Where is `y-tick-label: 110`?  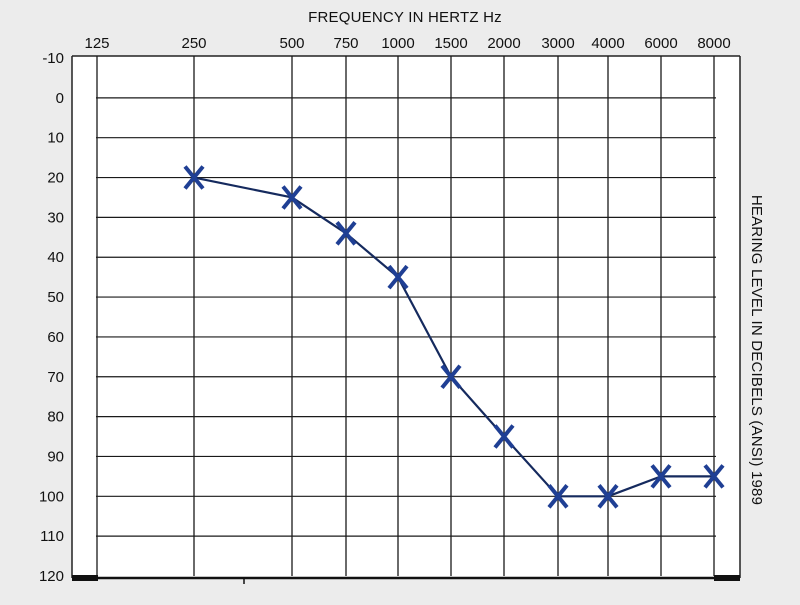
y-tick-label: 110 is located at coordinates (52, 536).